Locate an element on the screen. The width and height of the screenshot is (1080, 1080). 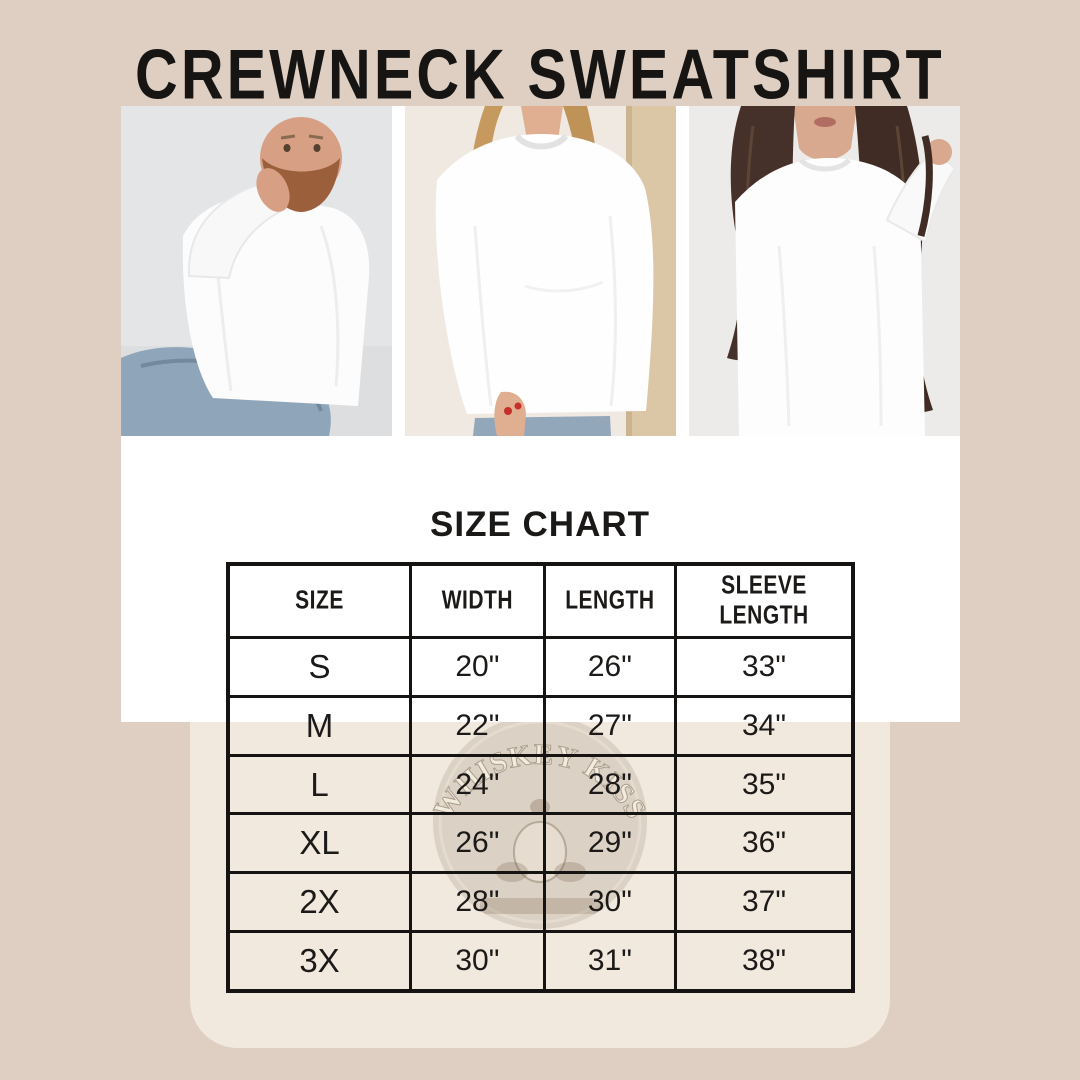
cell-size: 3X is located at coordinates (319, 961).